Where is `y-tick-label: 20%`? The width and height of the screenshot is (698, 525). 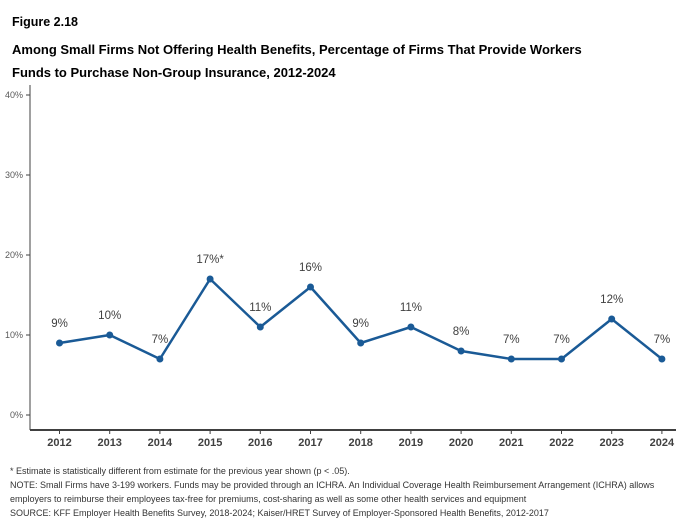 y-tick-label: 20% is located at coordinates (14, 255).